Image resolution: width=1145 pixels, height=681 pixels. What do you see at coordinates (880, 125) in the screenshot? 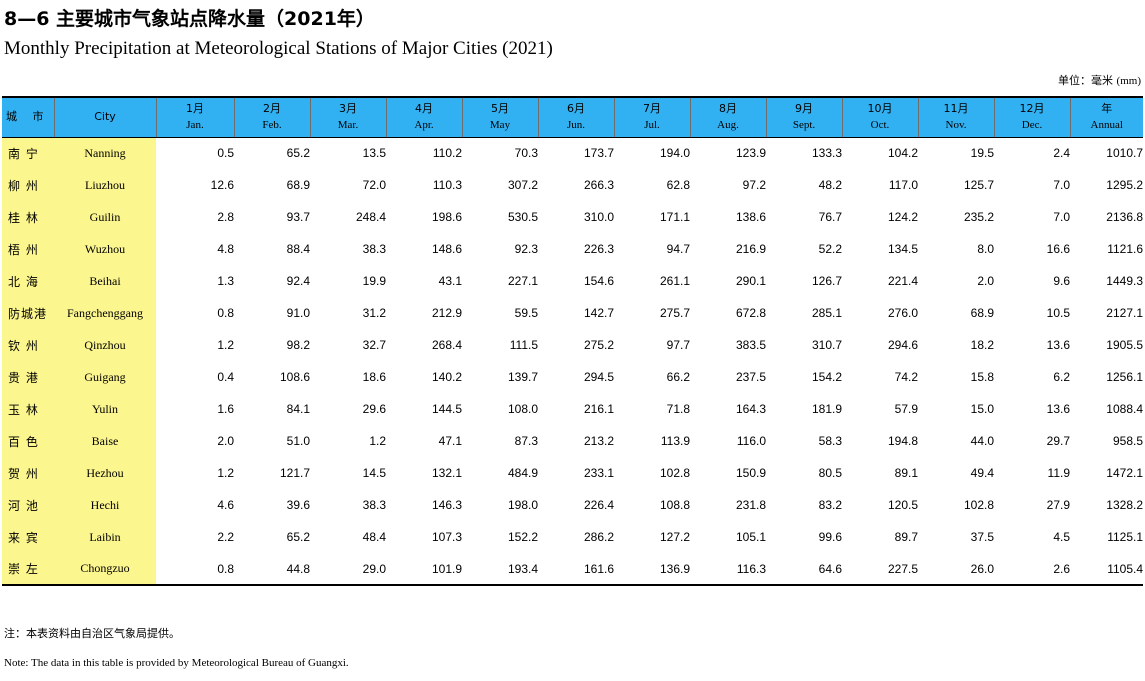
I see `header-month-en: Oct.` at bounding box center [880, 125].